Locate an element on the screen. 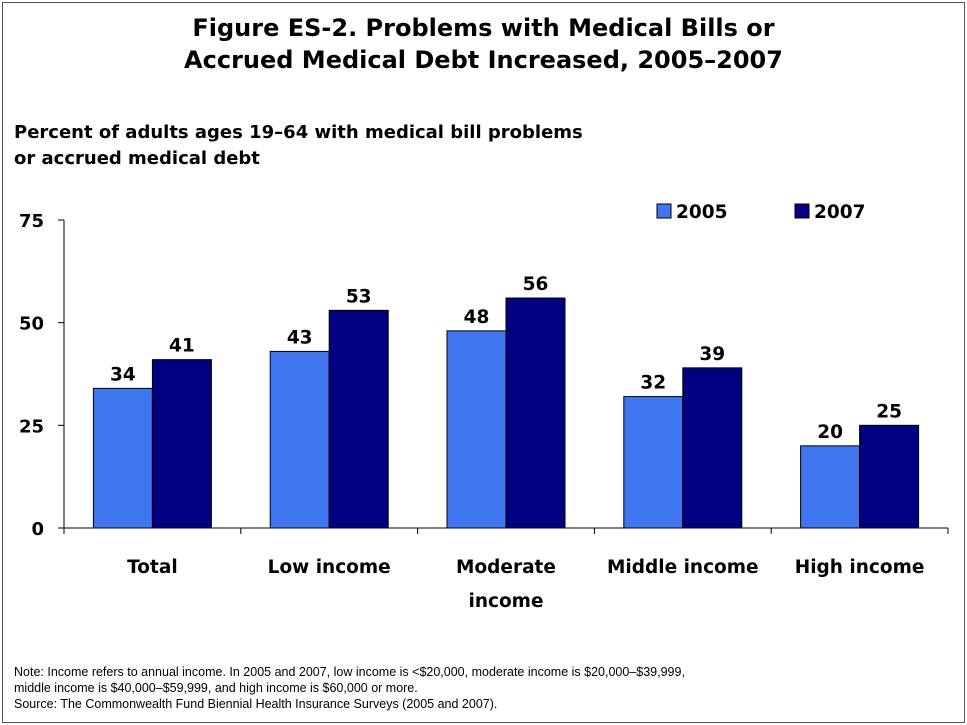 The image size is (967, 725). x-tick-label: Moderate is located at coordinates (506, 567).